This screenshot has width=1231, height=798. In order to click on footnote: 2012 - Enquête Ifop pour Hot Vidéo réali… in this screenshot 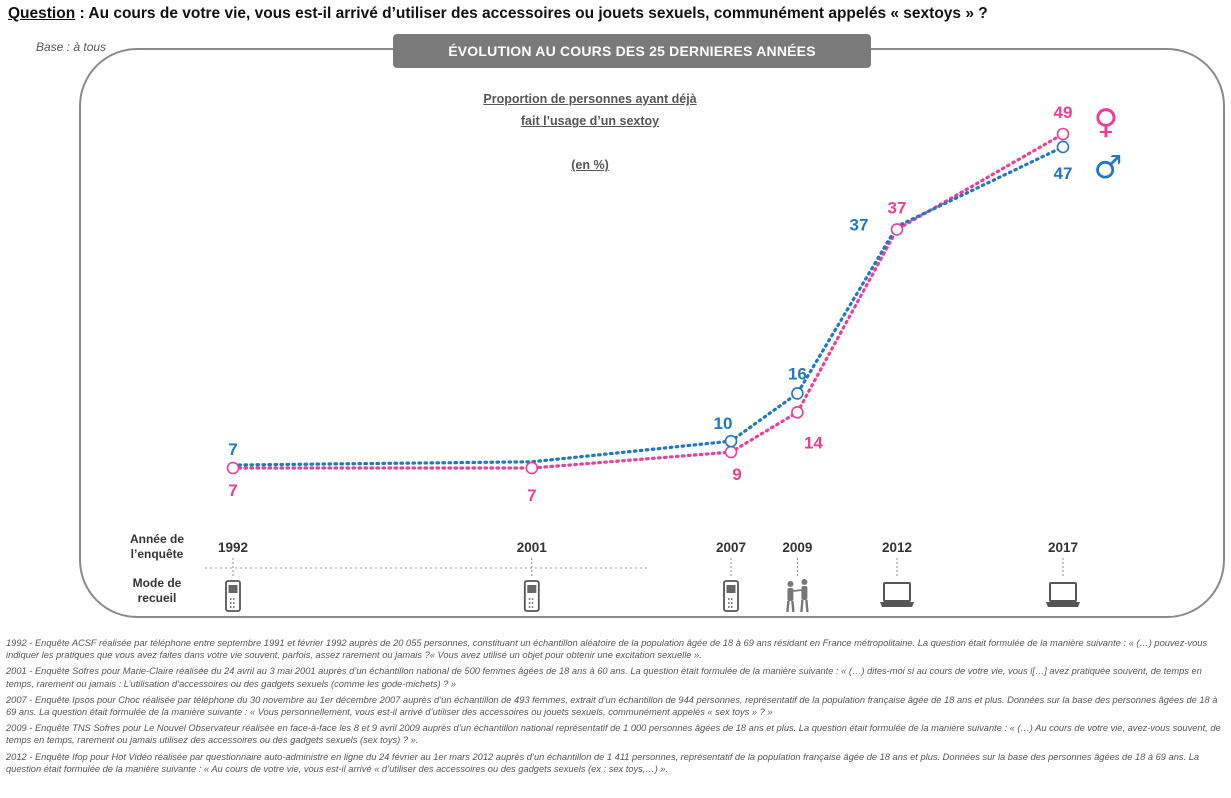, I will do `click(603, 762)`.